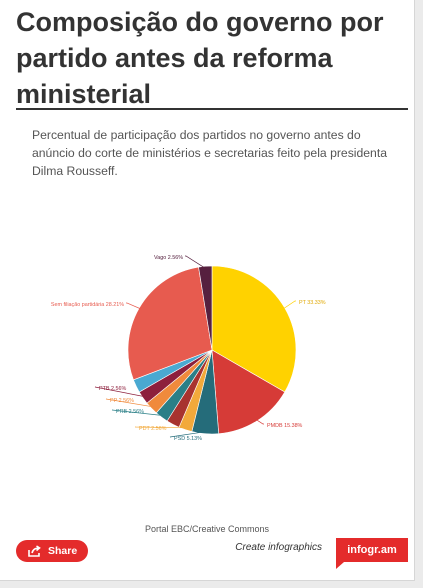 The width and height of the screenshot is (423, 588). Describe the element at coordinates (122, 401) in the screenshot. I see `slice-label: PP 2.56%` at that location.